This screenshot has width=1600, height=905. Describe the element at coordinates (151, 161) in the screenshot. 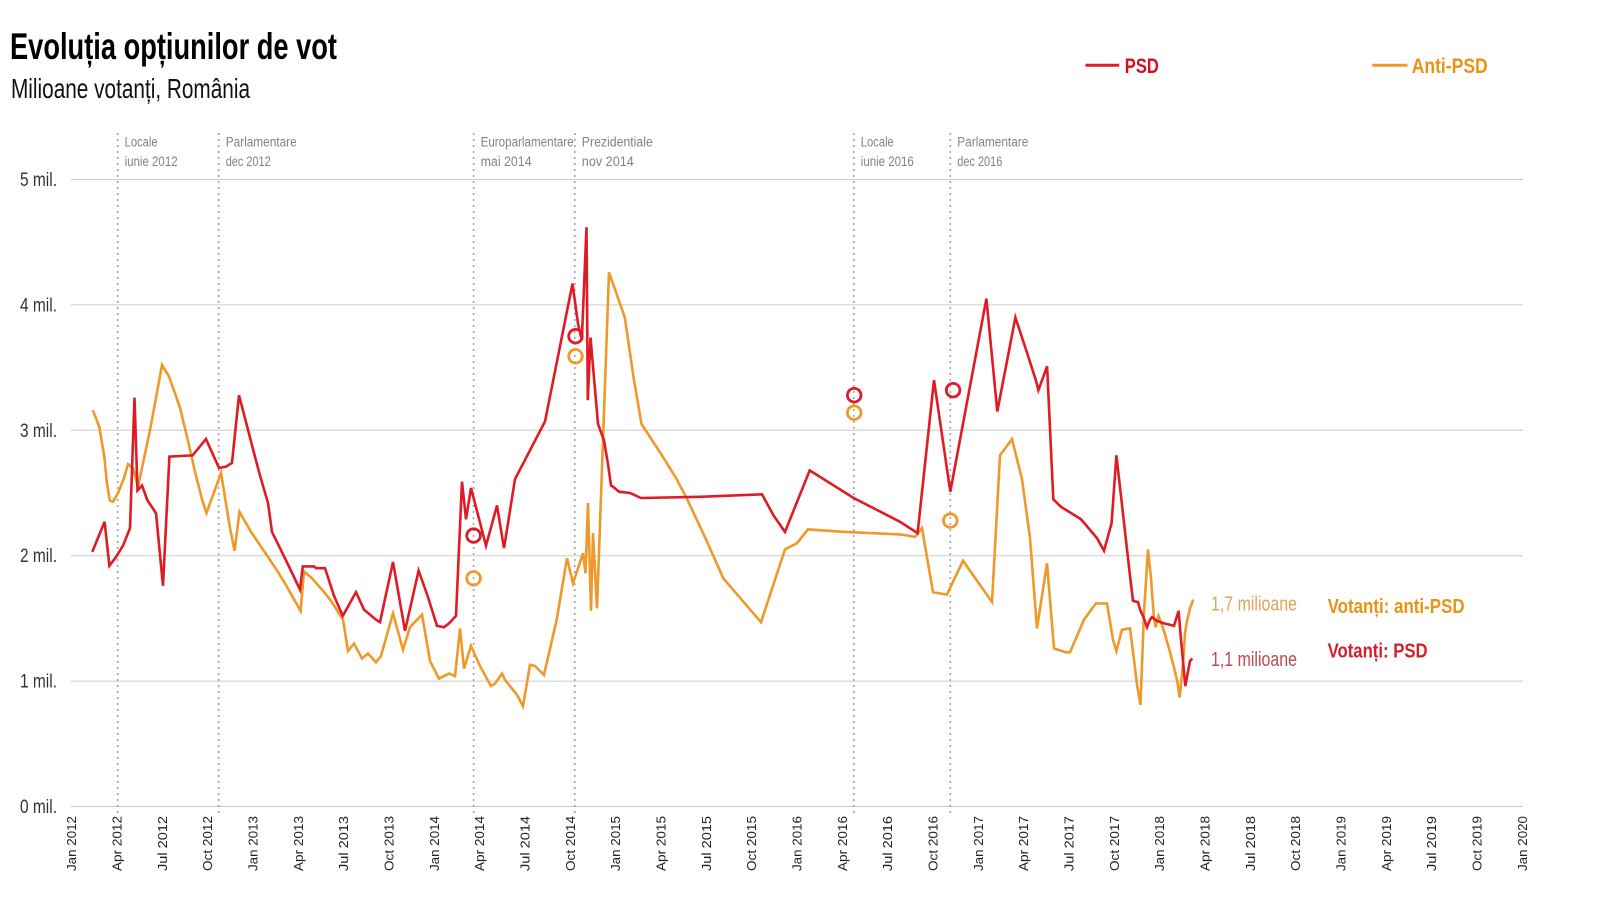

I see `svg-text: iunie 2012` at that location.